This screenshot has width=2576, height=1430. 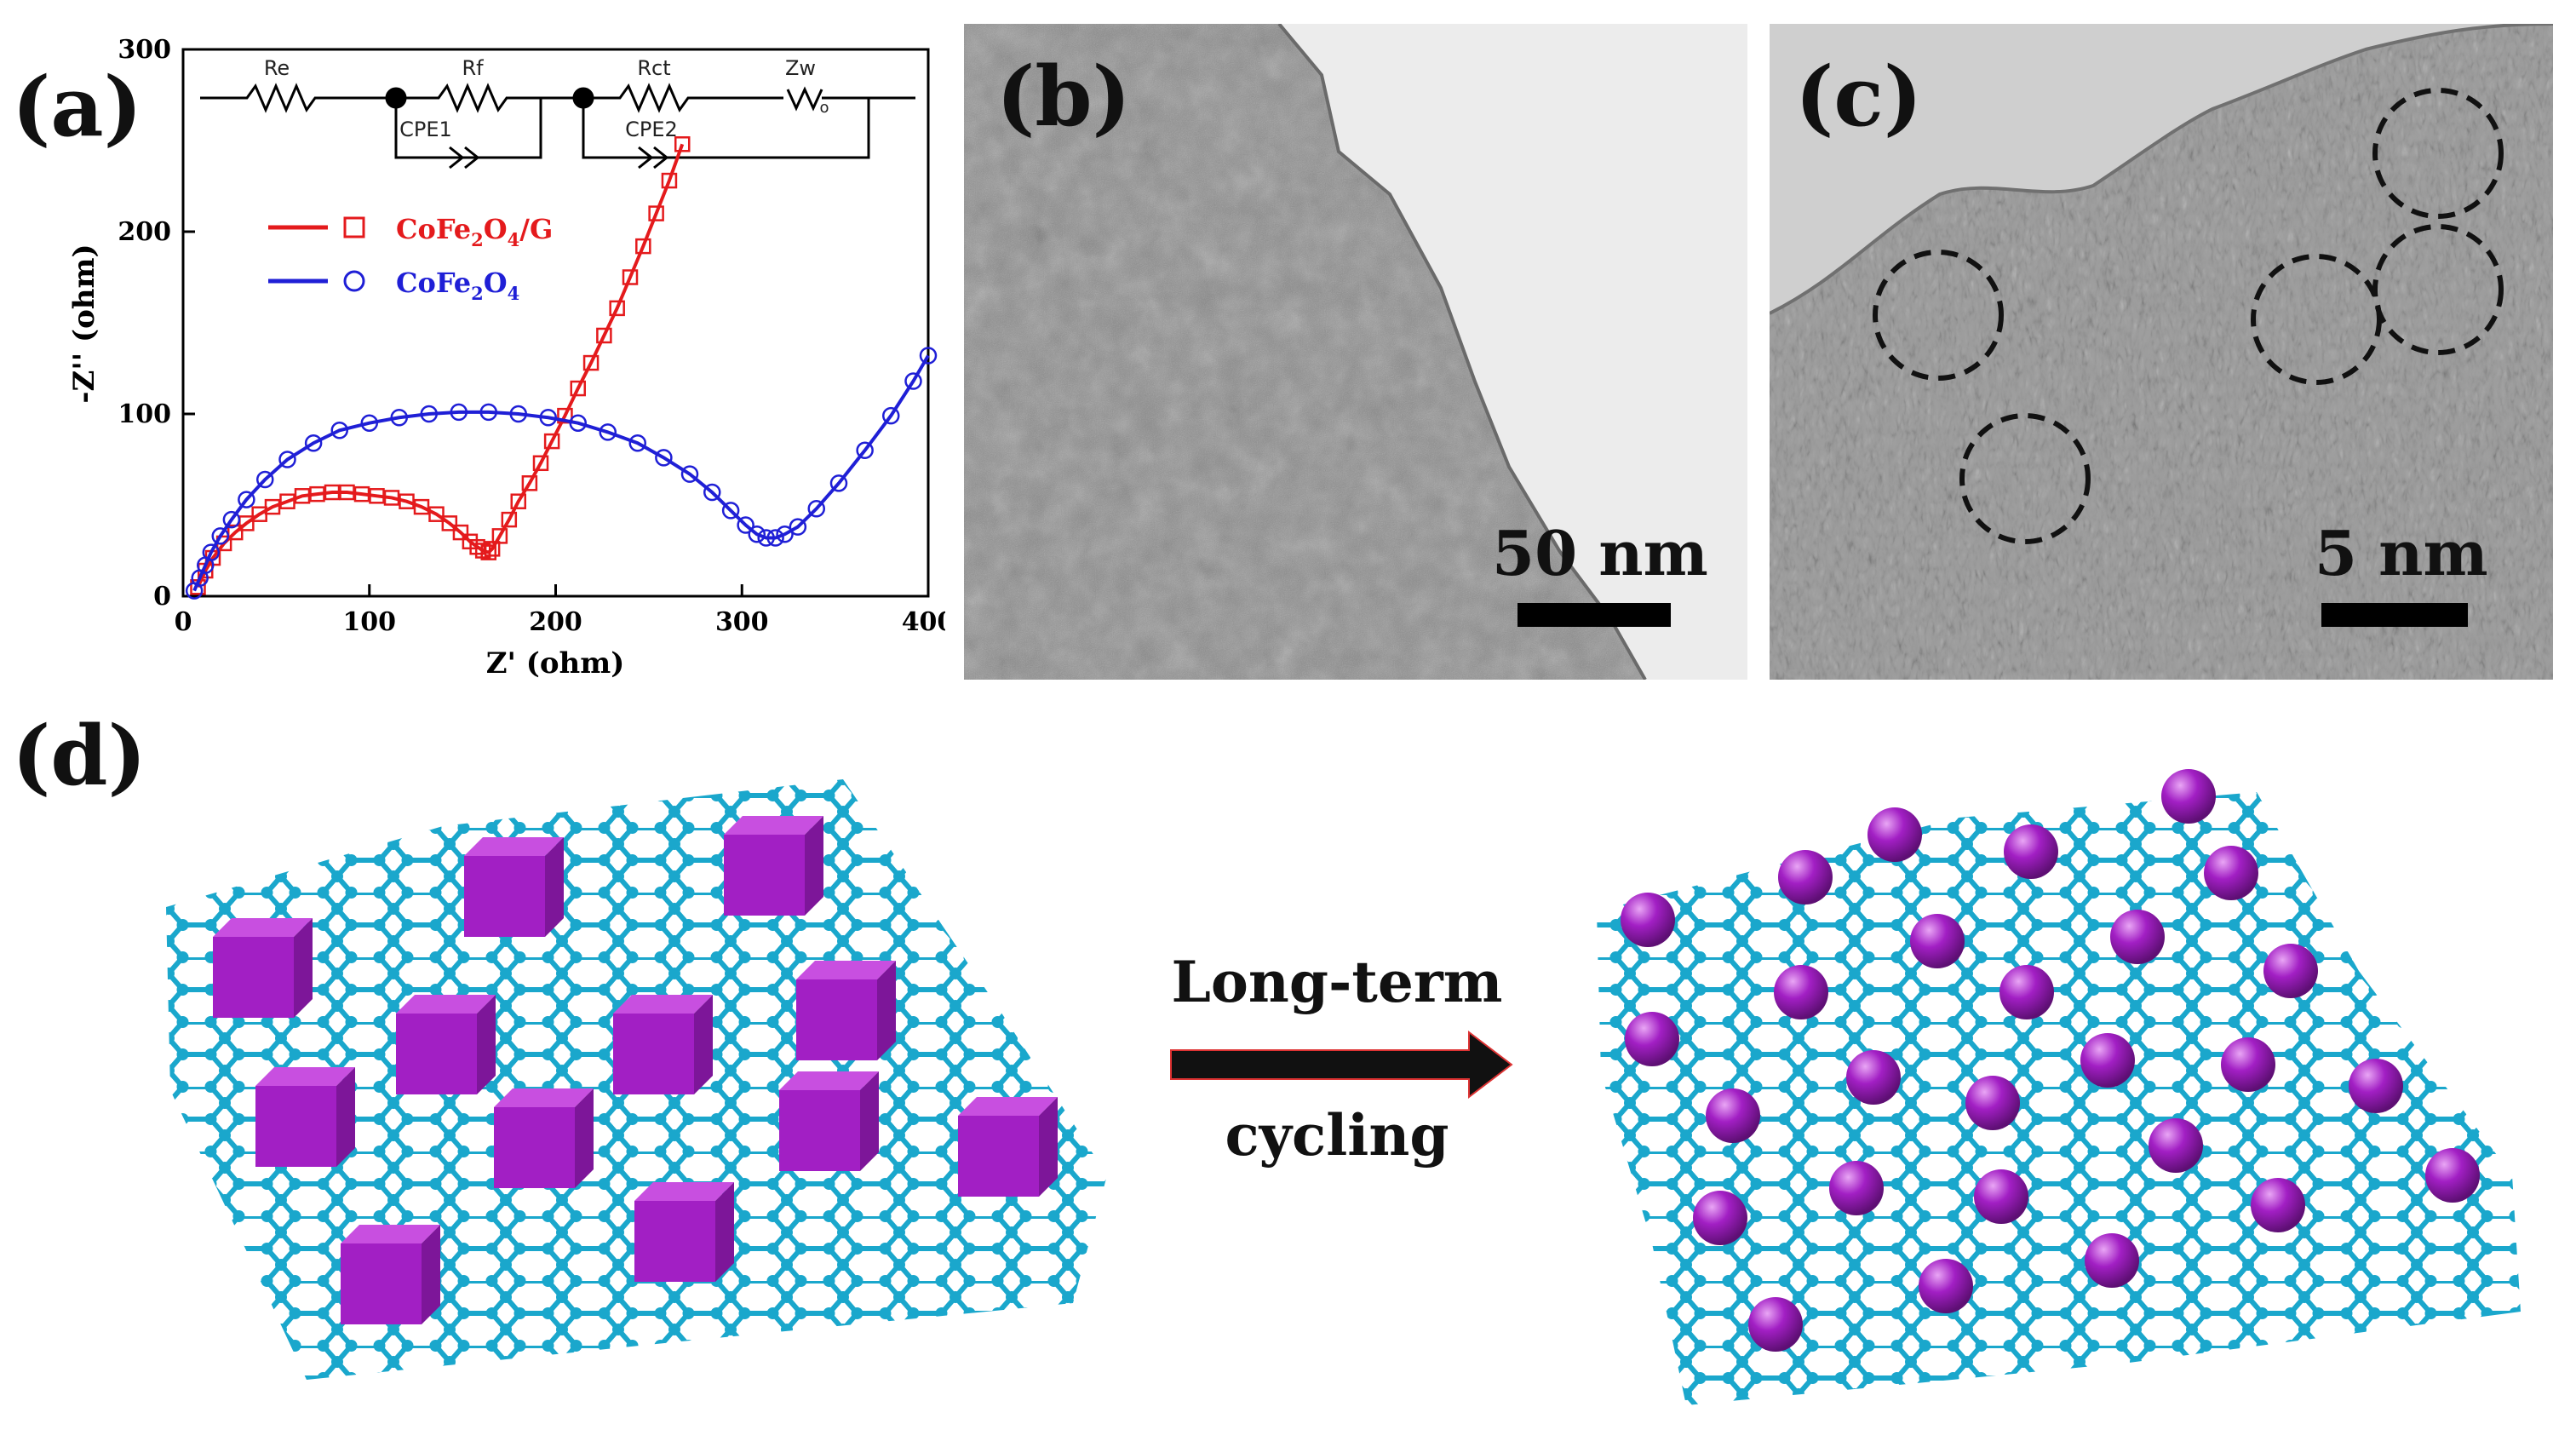 I want to click on circuit-resistor-rf, so click(x=489, y=98).